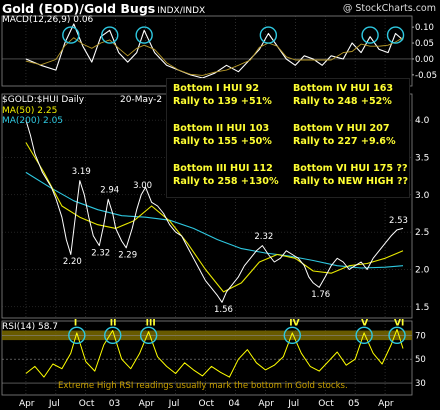  I want to click on macd-signal-line, so click(214, 56).